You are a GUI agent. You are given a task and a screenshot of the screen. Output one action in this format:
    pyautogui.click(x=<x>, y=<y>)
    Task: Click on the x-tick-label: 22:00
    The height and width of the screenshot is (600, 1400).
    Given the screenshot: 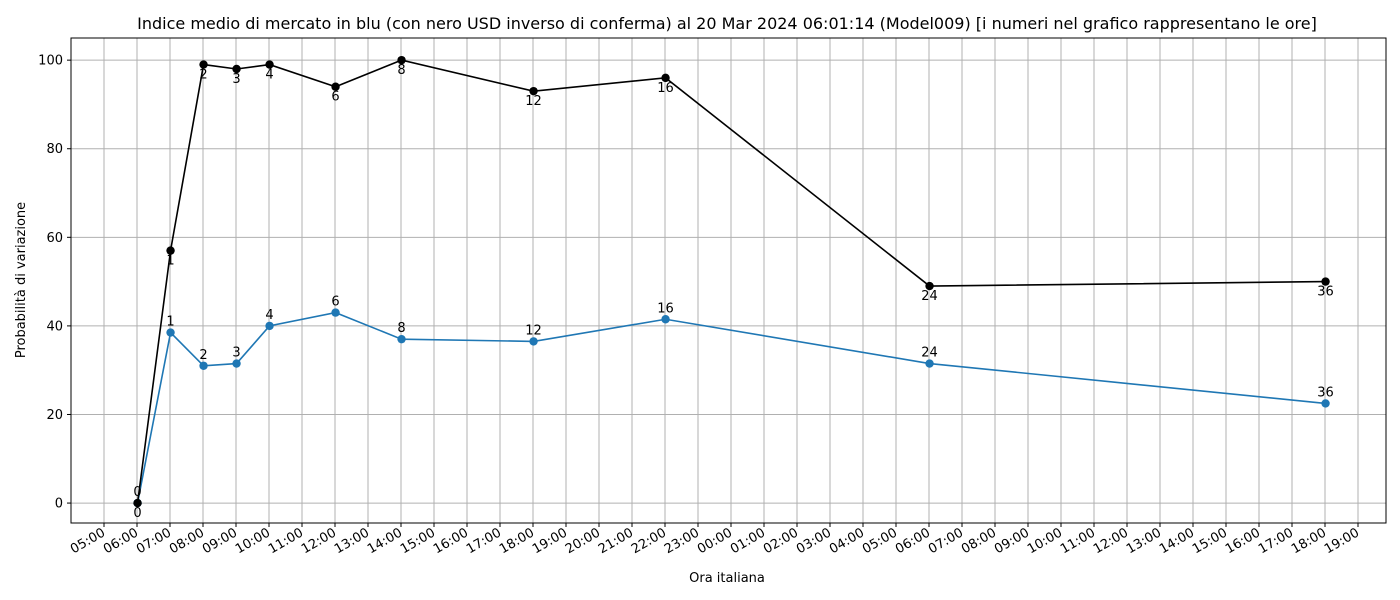 What is the action you would take?
    pyautogui.click(x=649, y=541)
    